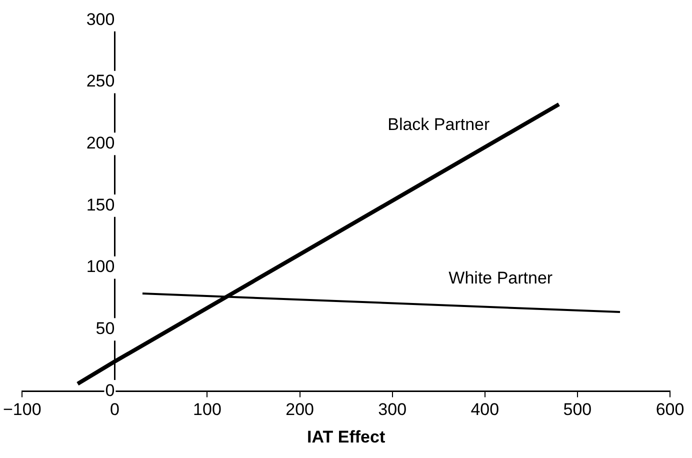 This screenshot has height=458, width=692. What do you see at coordinates (300, 410) in the screenshot?
I see `x-tick-label: 200` at bounding box center [300, 410].